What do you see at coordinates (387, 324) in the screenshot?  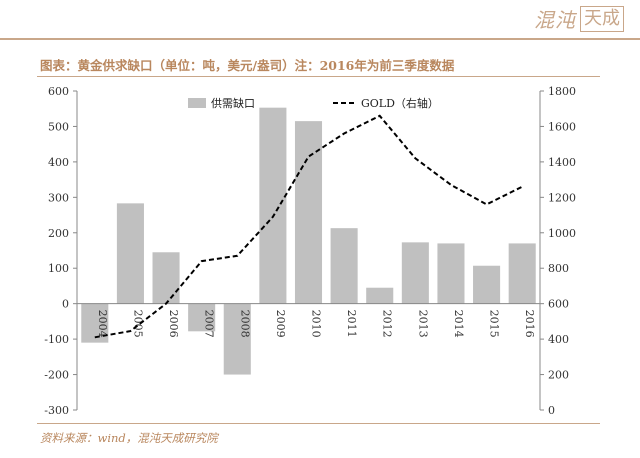 I see `category-label-2012: 2012` at bounding box center [387, 324].